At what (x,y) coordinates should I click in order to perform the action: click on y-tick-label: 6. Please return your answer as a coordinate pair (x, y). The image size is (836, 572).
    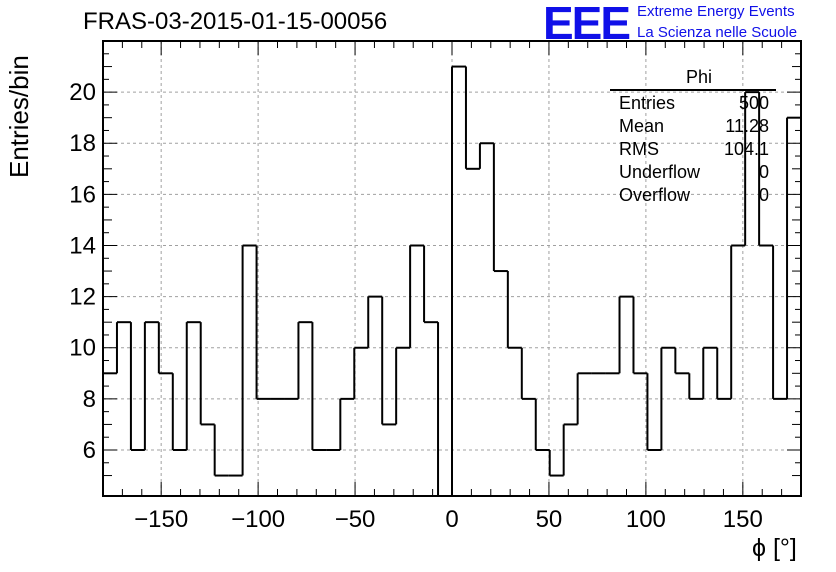
    Looking at the image, I should click on (89, 450).